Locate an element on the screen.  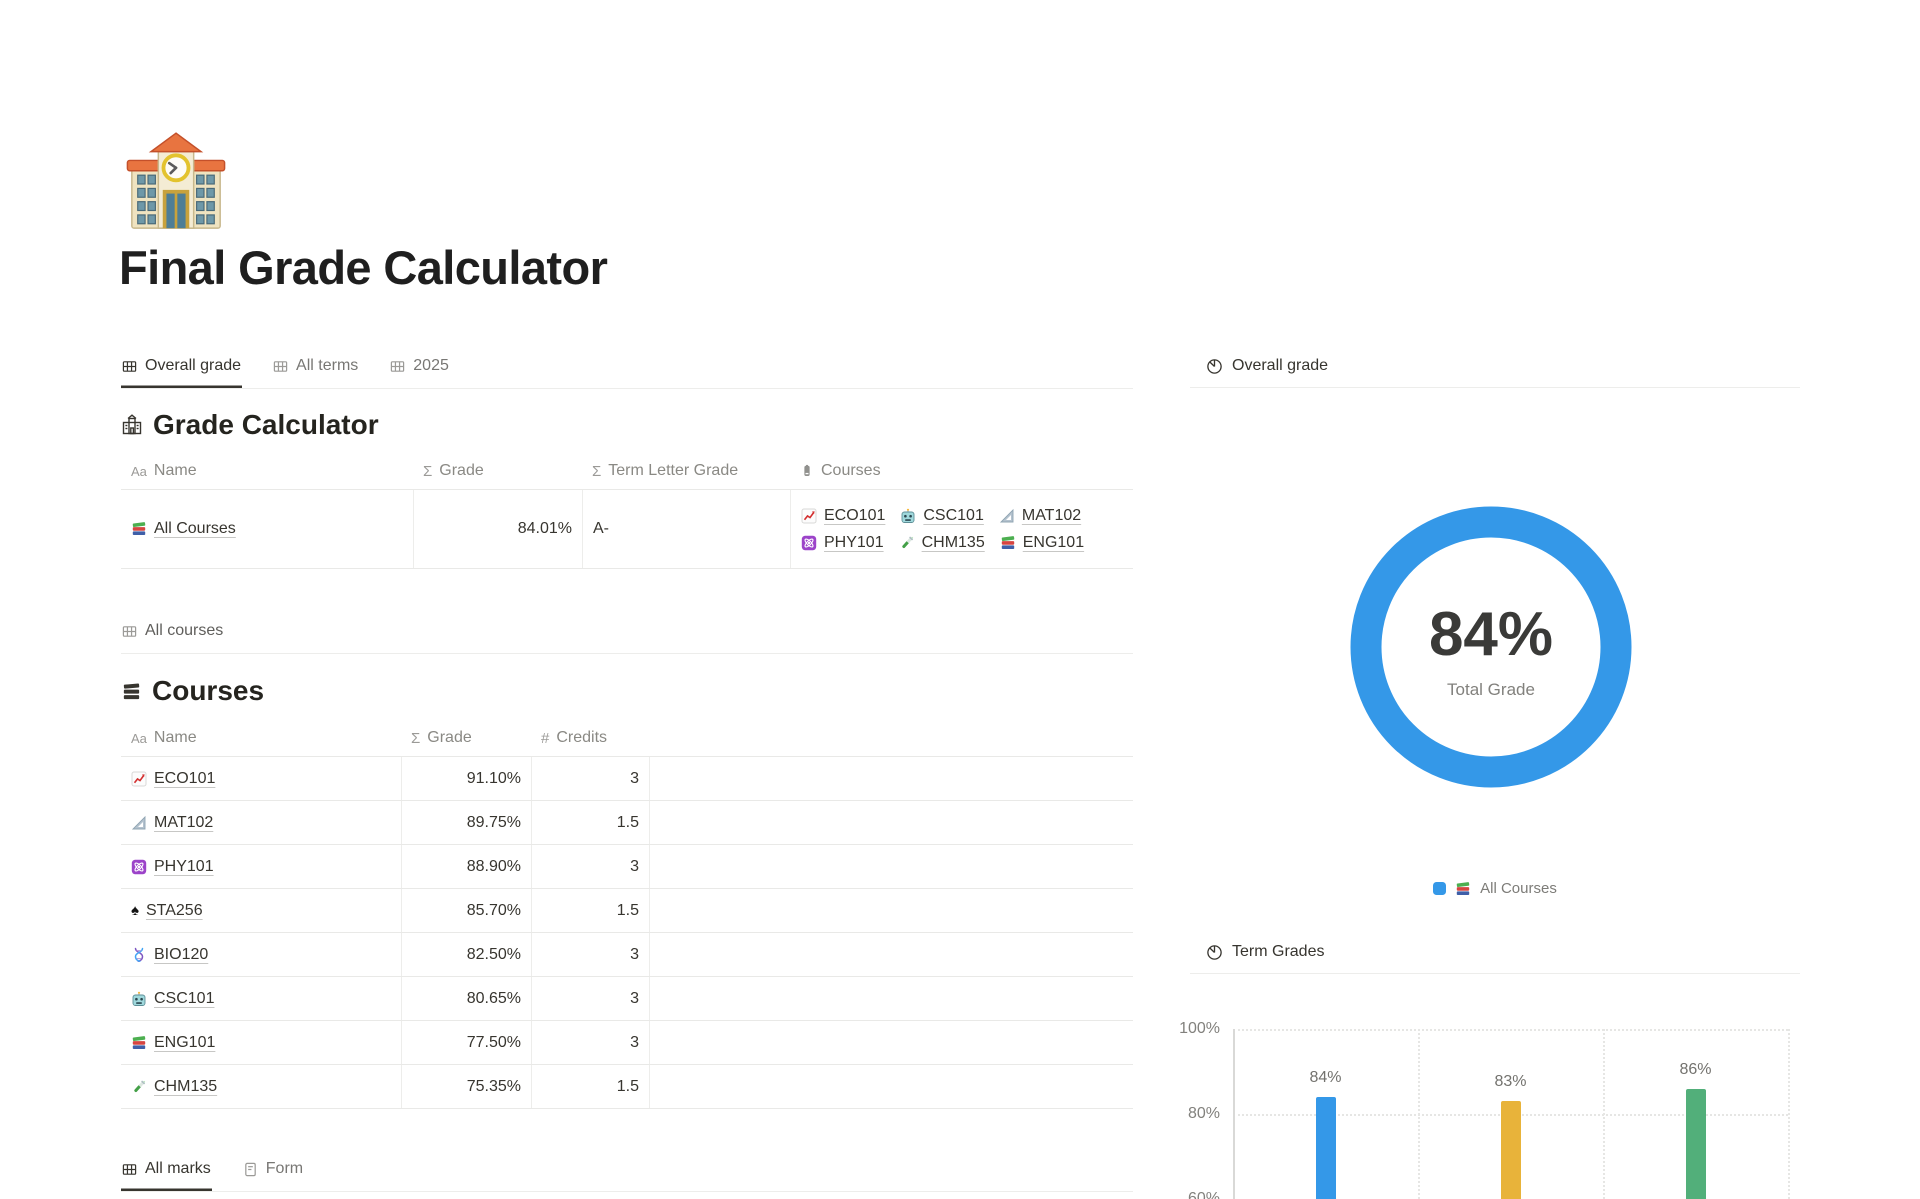
grade-cell: 77.50% is located at coordinates (466, 1042).